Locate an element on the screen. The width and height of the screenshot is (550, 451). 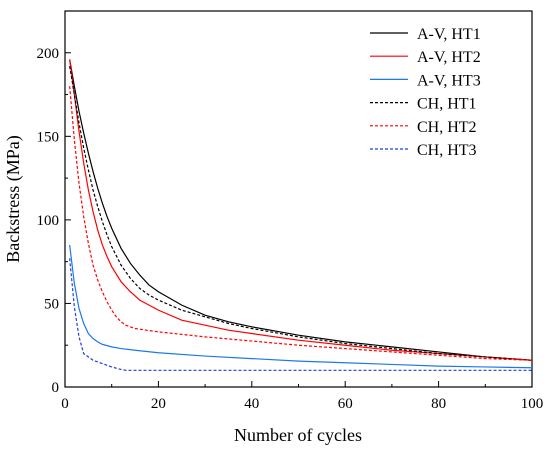
legend-label-3: CH, HT1 is located at coordinates (447, 104).